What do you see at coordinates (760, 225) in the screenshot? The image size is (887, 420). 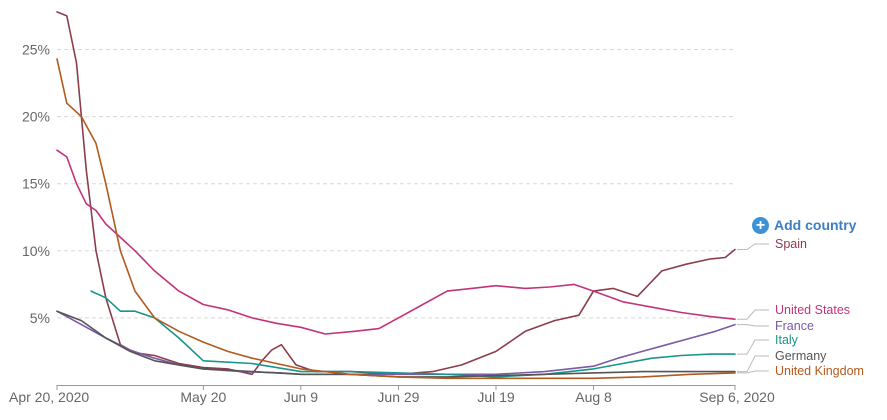 I see `plus-circle-icon: +` at bounding box center [760, 225].